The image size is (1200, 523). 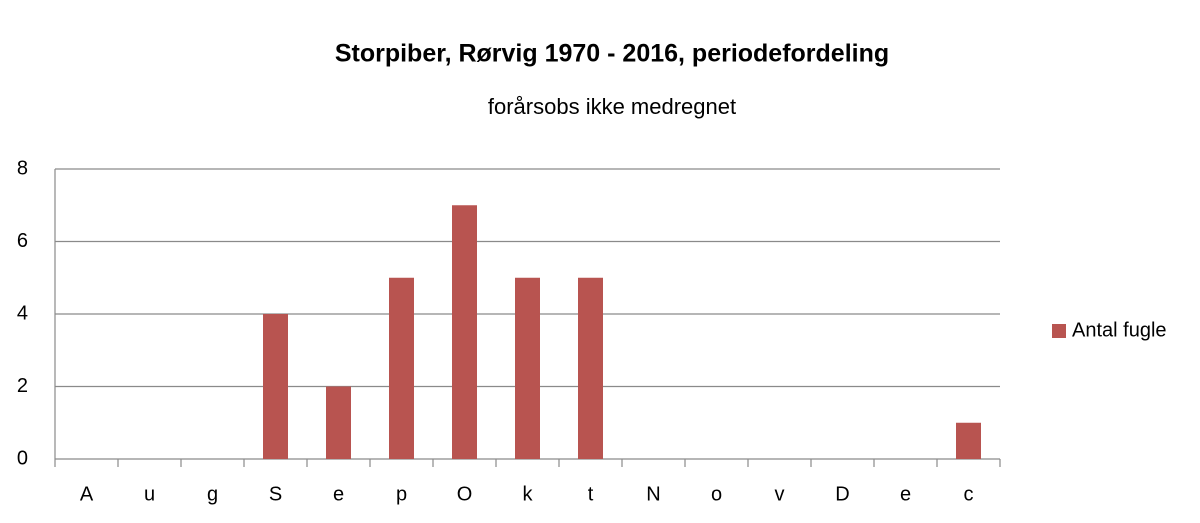 What do you see at coordinates (22, 168) in the screenshot?
I see `y-tick-label: 8` at bounding box center [22, 168].